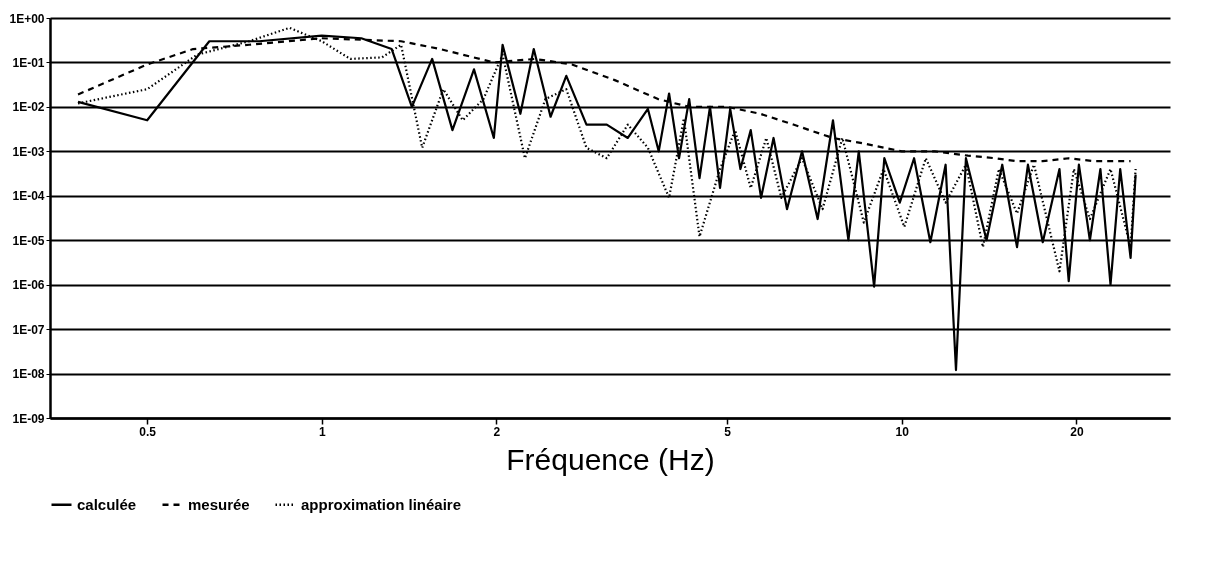 This screenshot has height=564, width=1207. What do you see at coordinates (148, 431) in the screenshot?
I see `x-tick-label: 0.5` at bounding box center [148, 431].